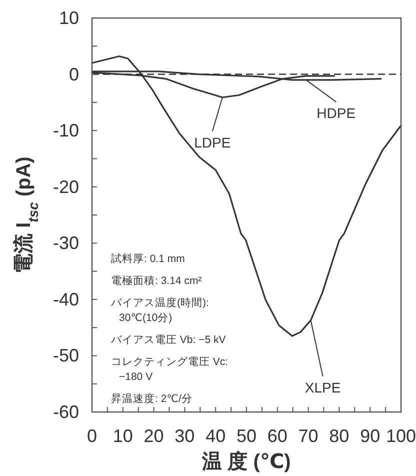  I want to click on y-tick-label: -40, so click(65, 299).